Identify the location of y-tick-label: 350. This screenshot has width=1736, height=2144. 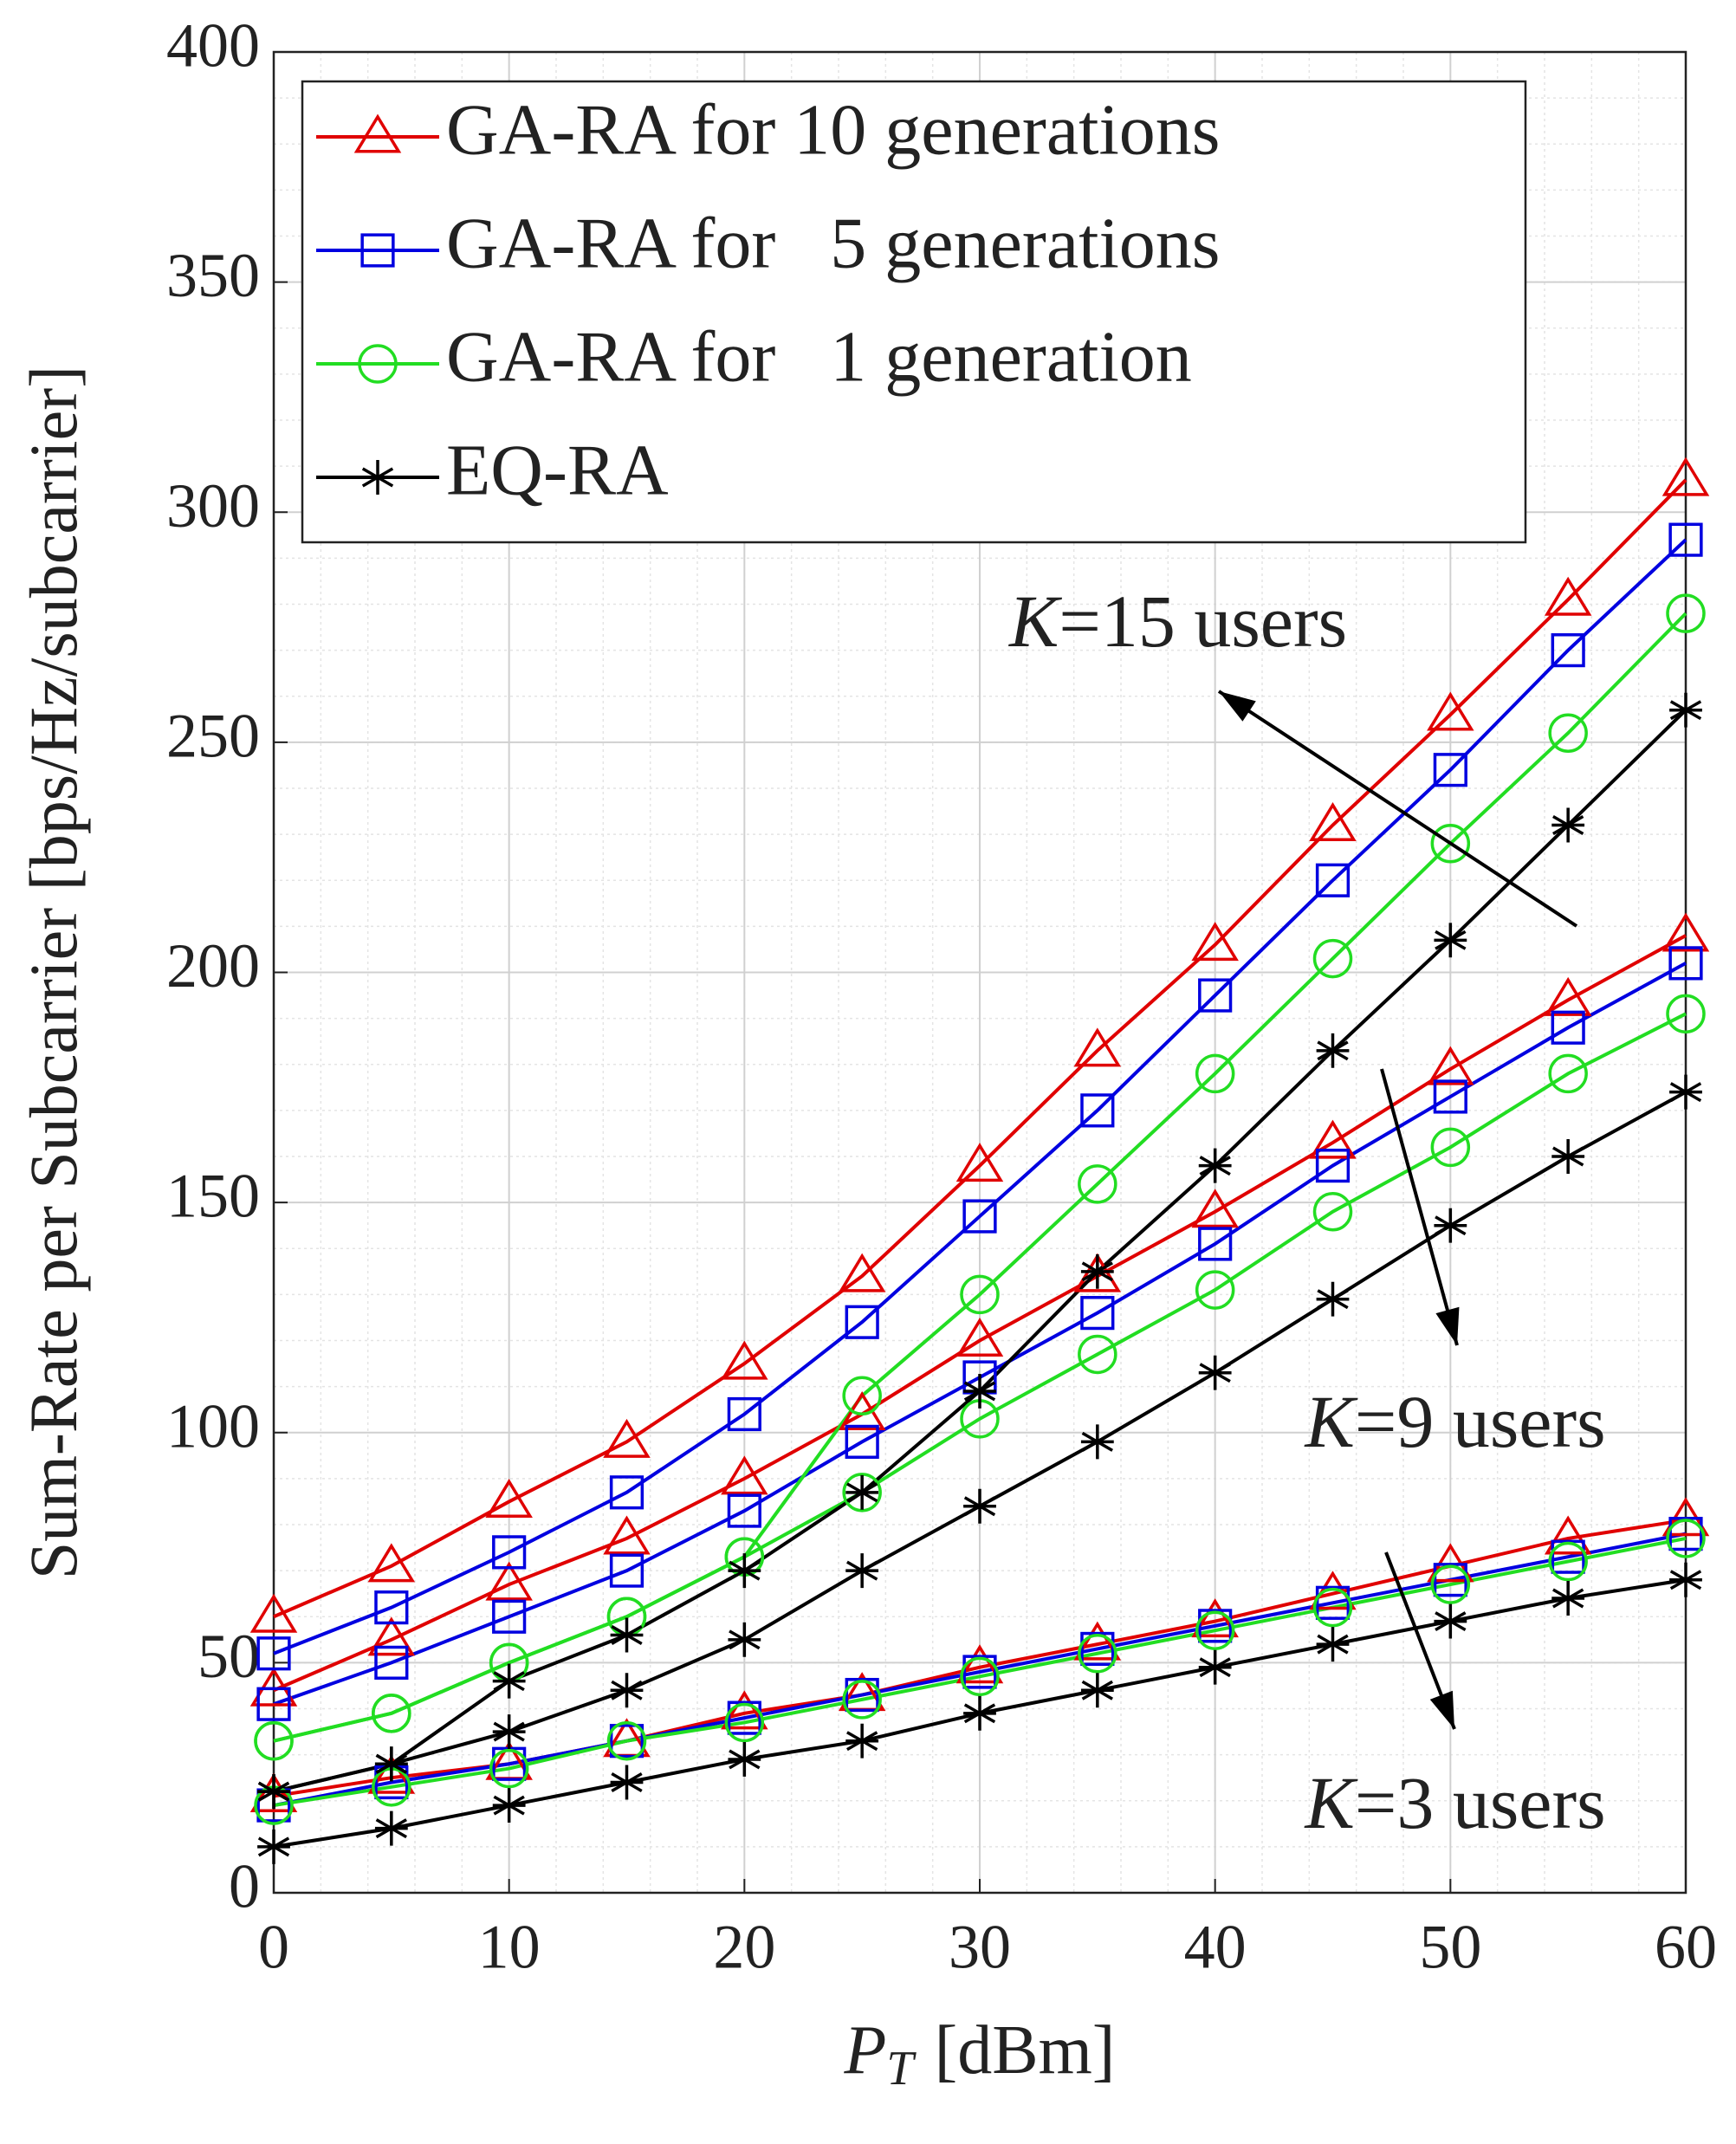
(213, 275).